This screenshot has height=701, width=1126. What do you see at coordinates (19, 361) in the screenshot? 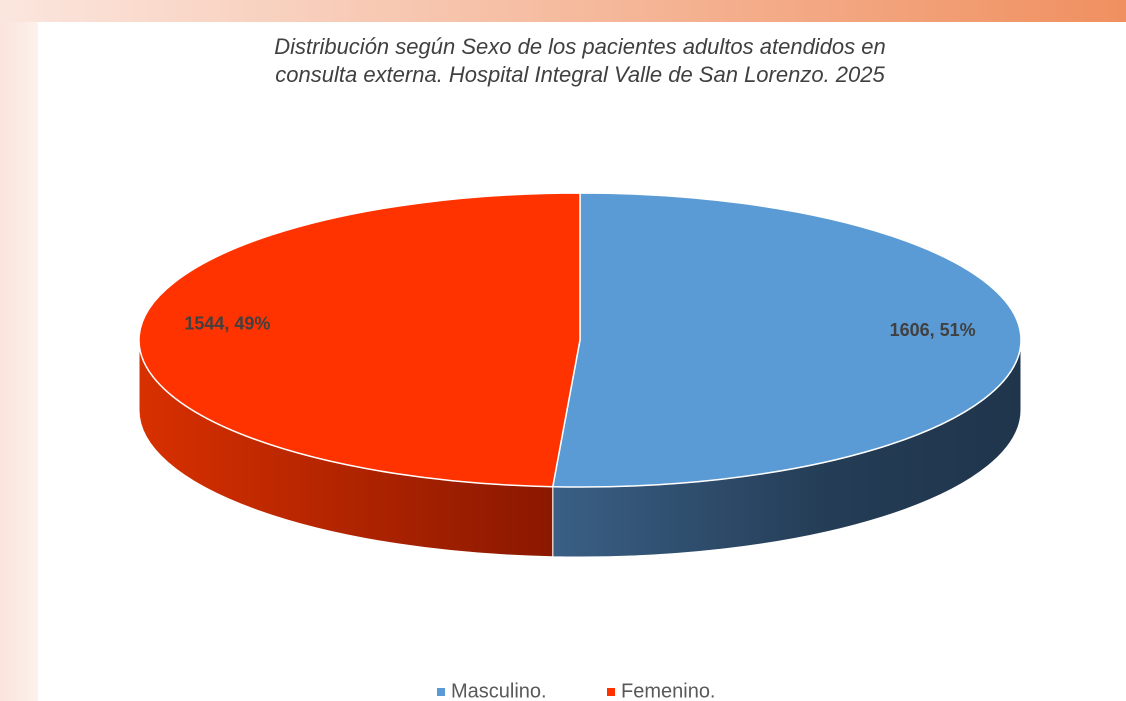
I see `side-band` at bounding box center [19, 361].